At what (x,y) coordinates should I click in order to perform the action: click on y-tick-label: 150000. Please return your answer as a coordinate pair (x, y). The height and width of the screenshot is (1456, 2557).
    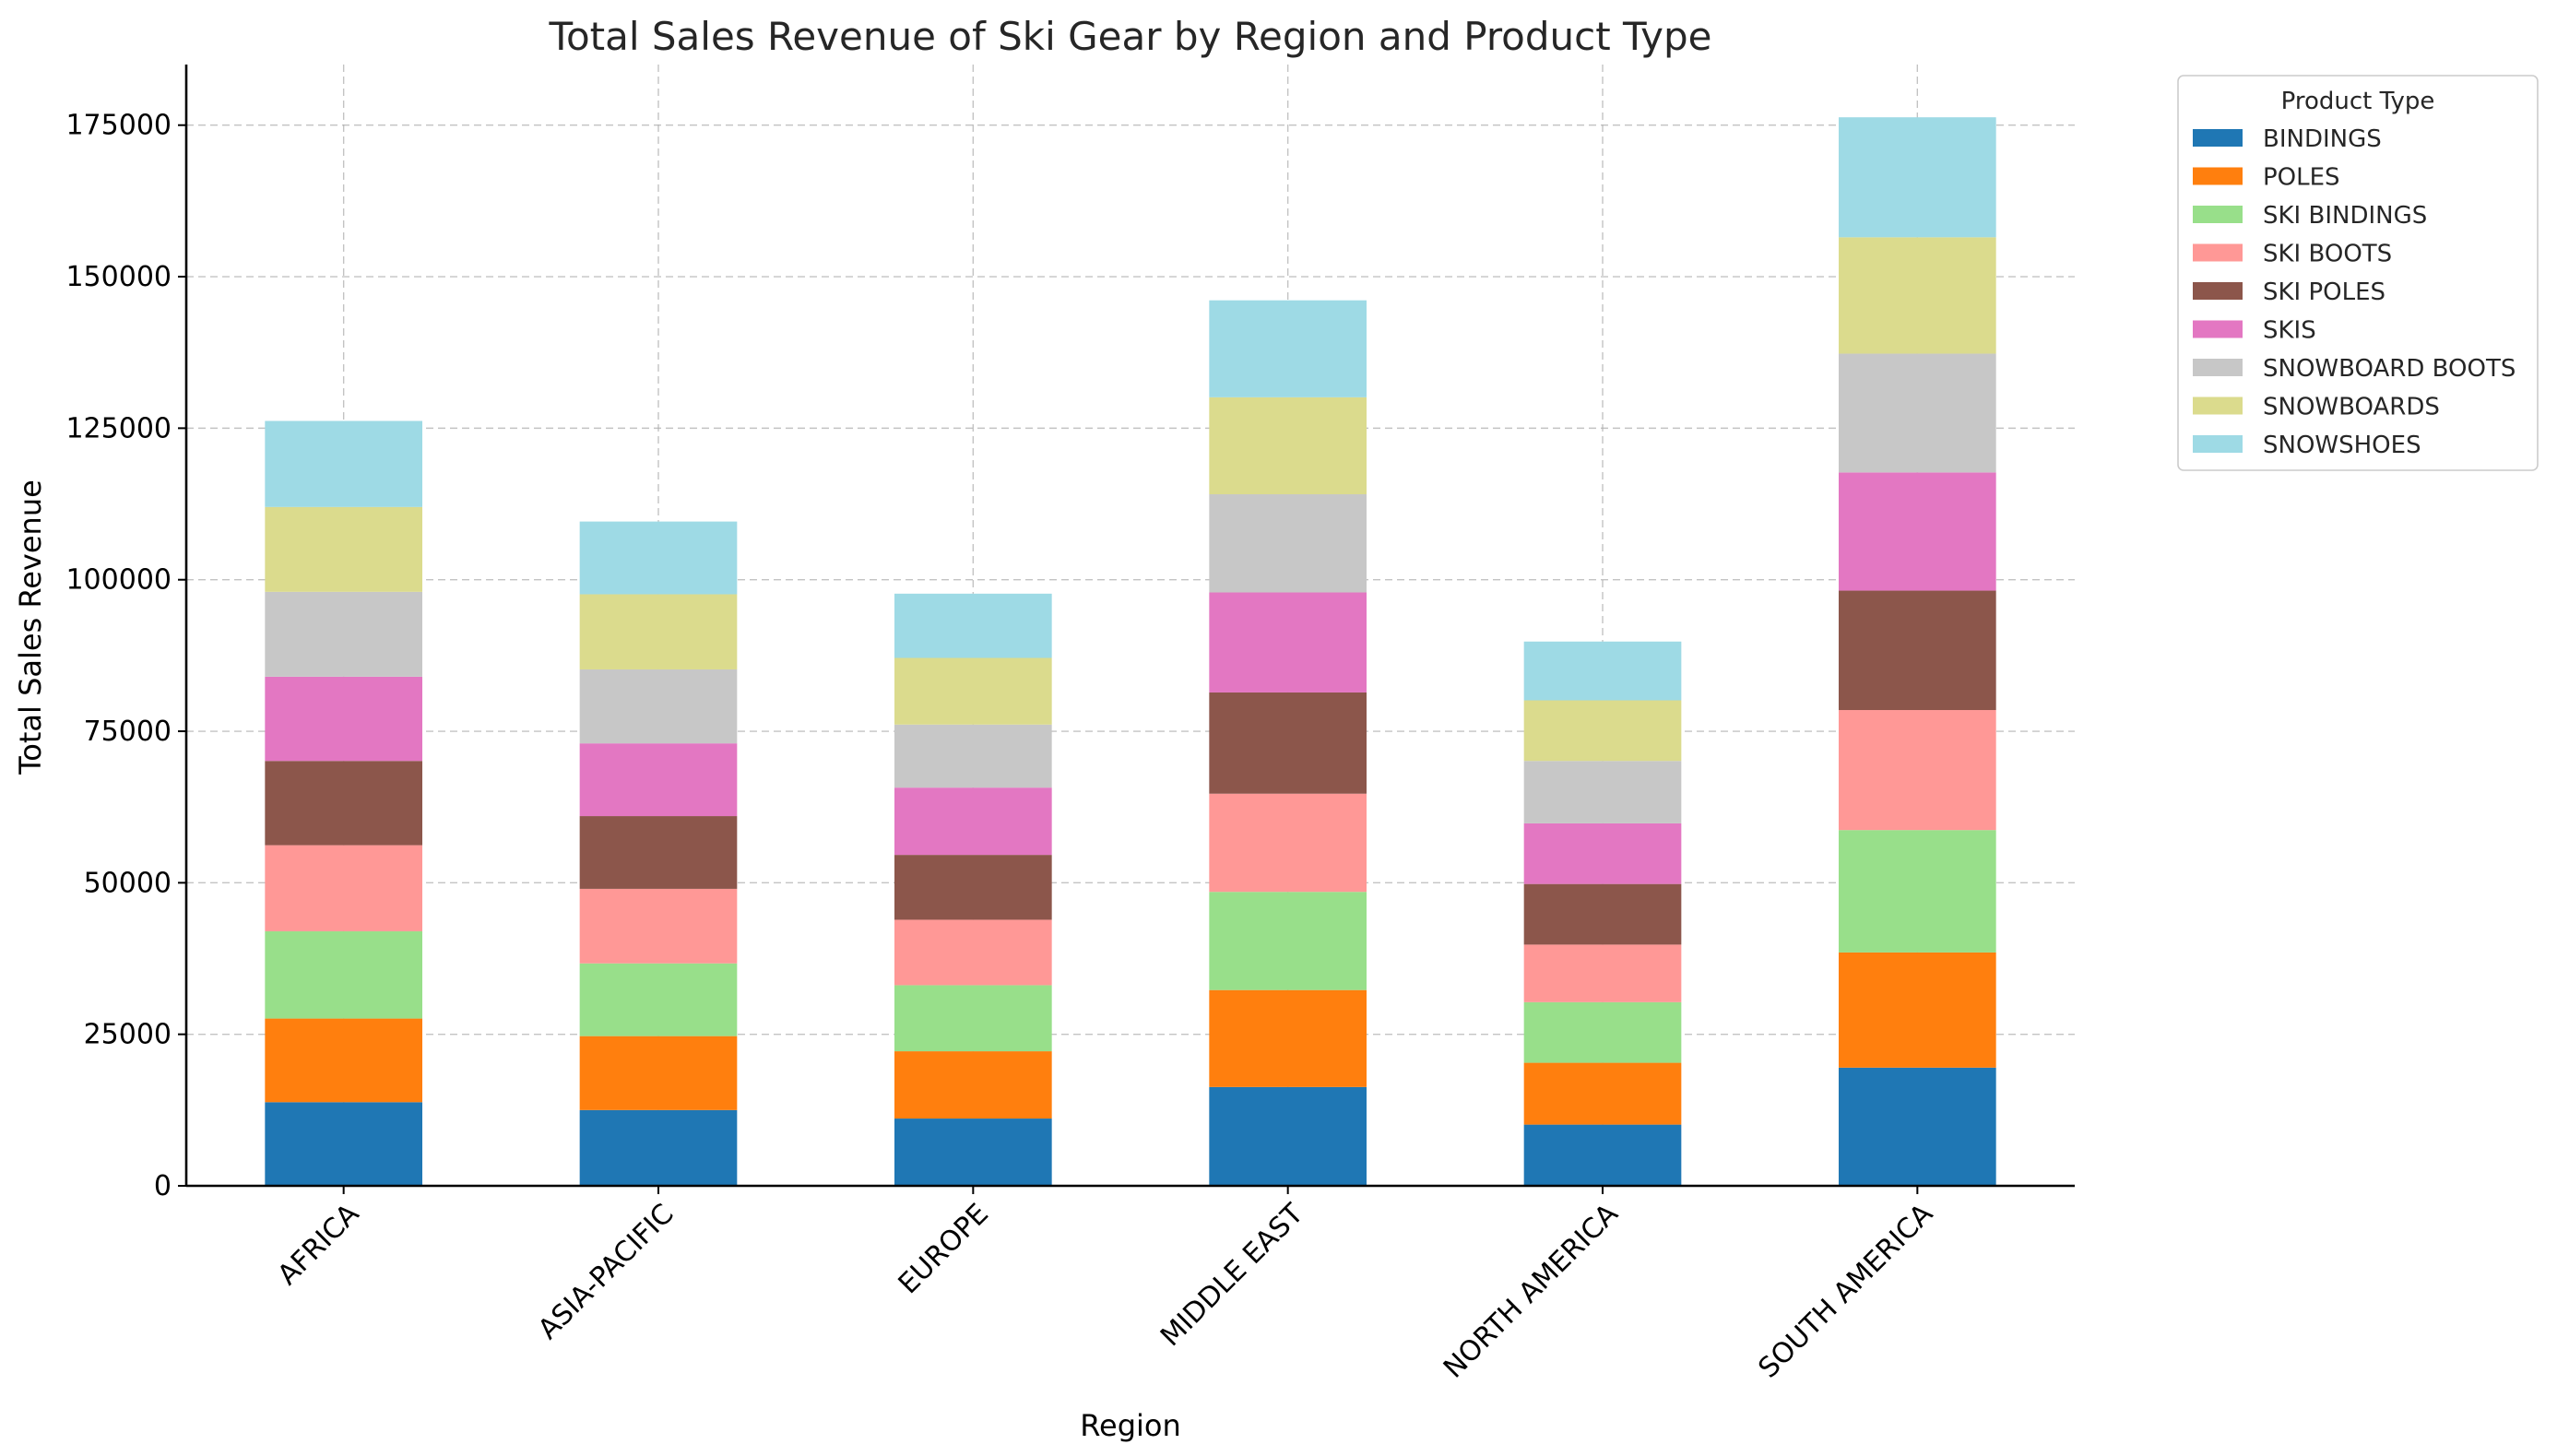
    Looking at the image, I should click on (118, 277).